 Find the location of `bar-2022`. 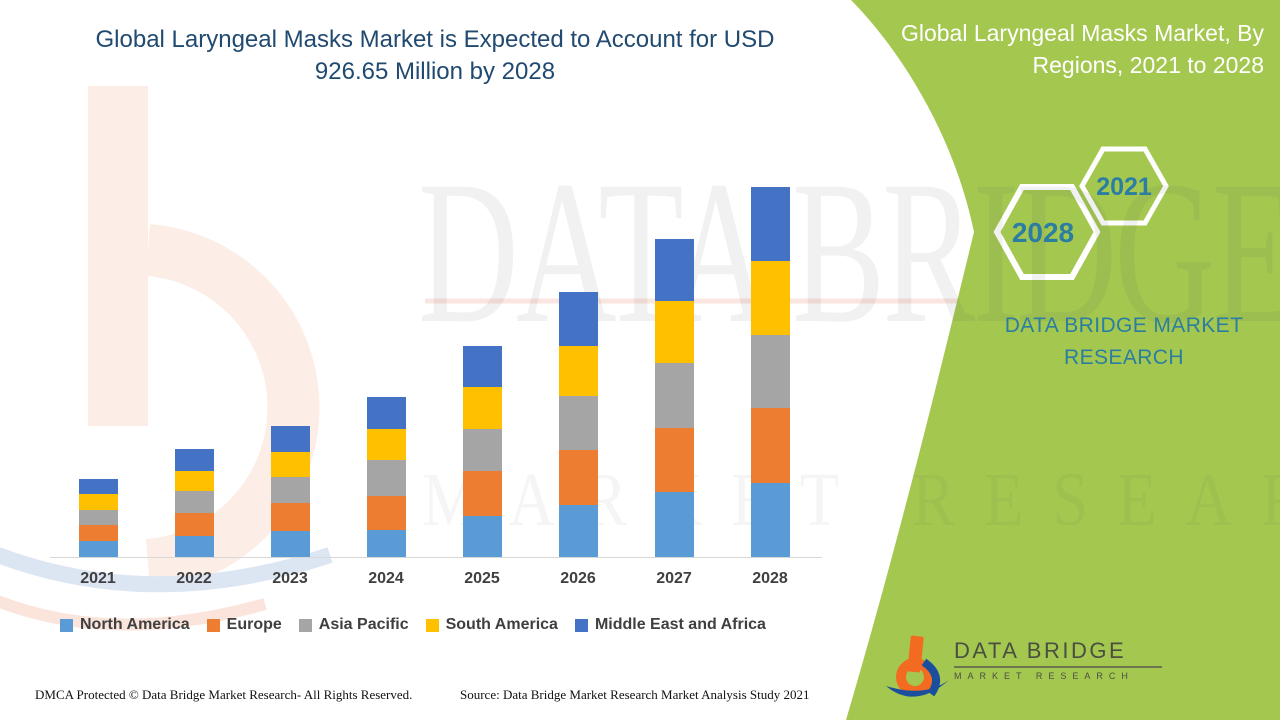

bar-2022 is located at coordinates (194, 503).